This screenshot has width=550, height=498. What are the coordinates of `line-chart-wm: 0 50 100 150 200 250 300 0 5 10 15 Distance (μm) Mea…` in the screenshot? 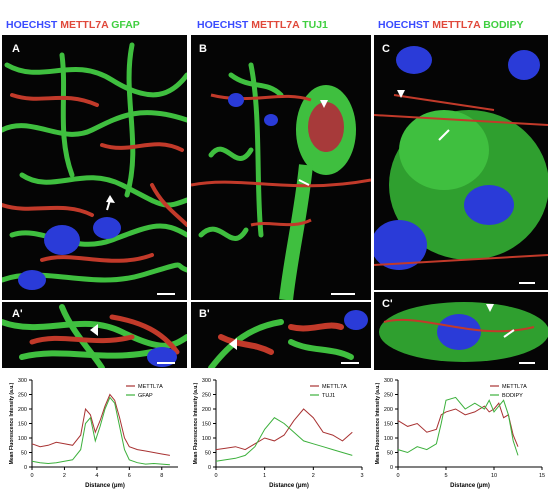 It's located at (460, 433).